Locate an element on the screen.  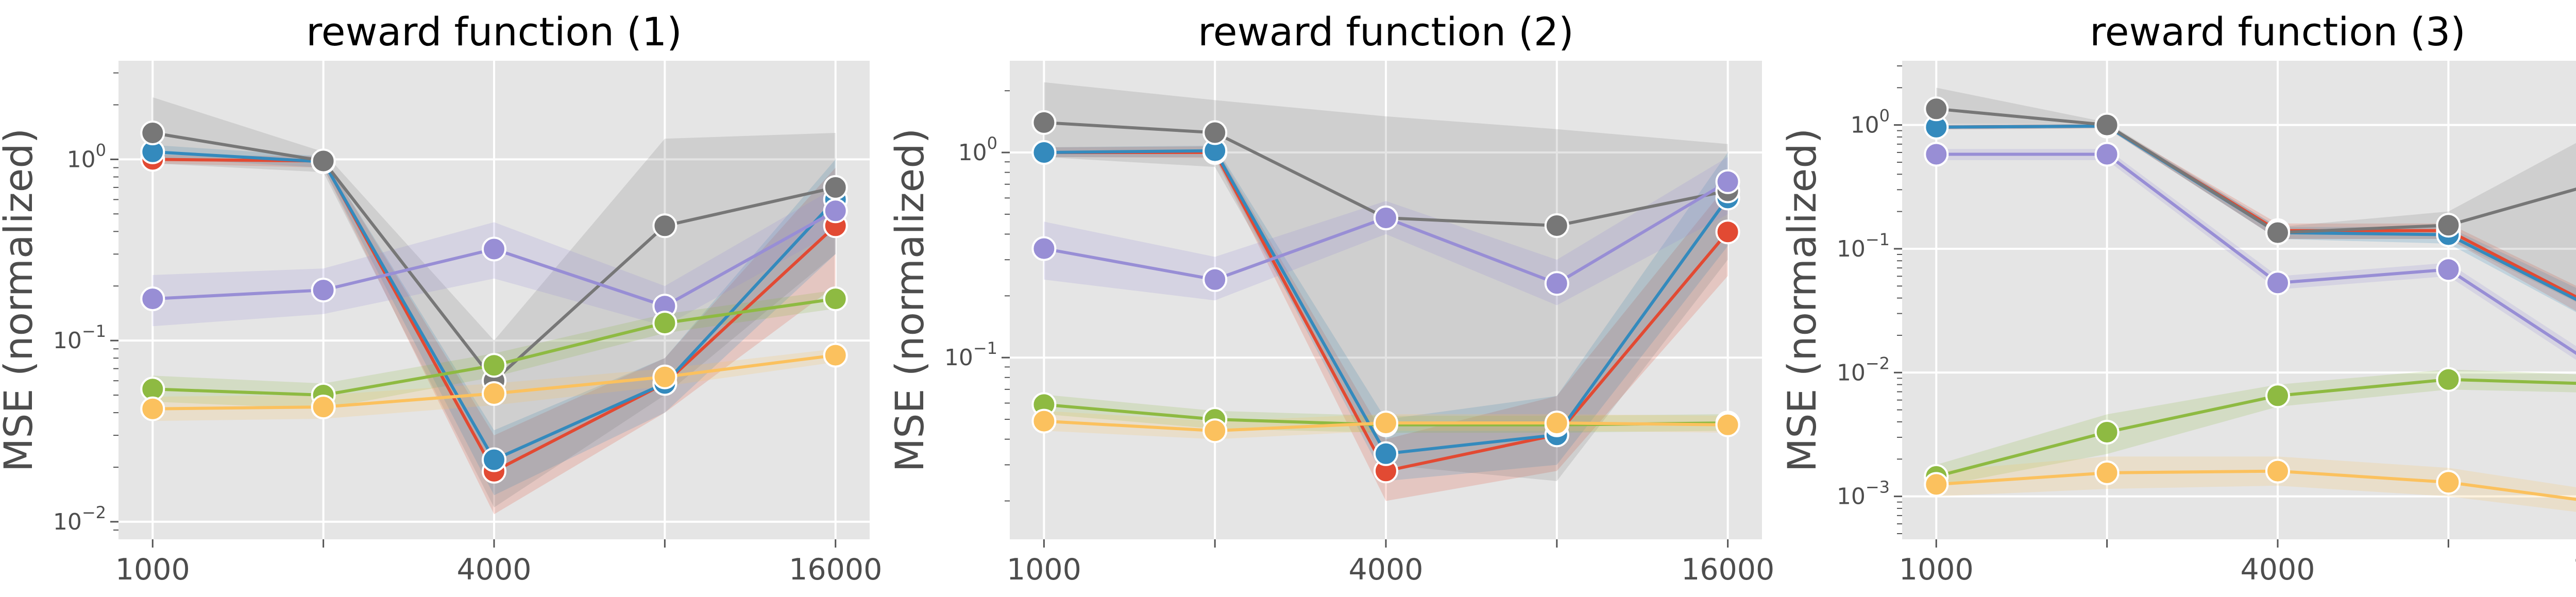
chart-title: reward function (3) is located at coordinates (2278, 32).